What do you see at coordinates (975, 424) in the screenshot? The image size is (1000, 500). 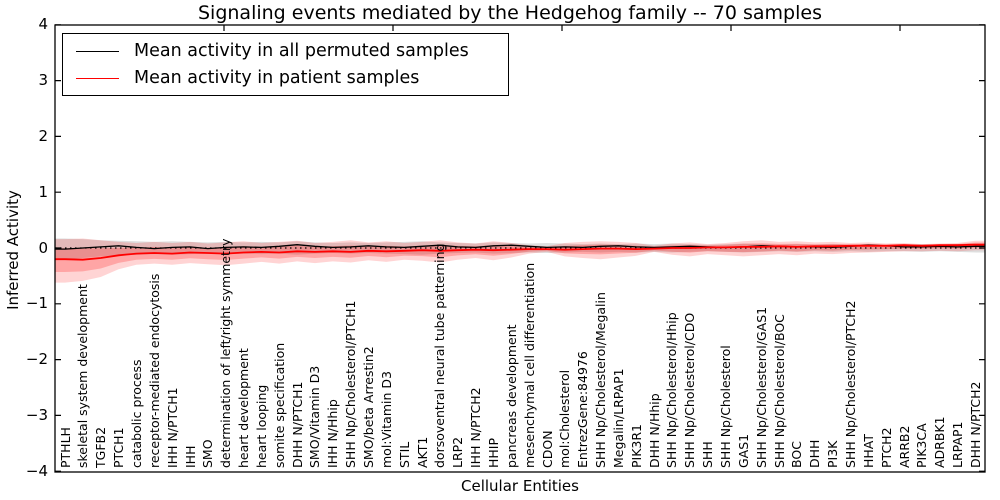 I see `x-tick-label: DHH N/PTCH2` at bounding box center [975, 424].